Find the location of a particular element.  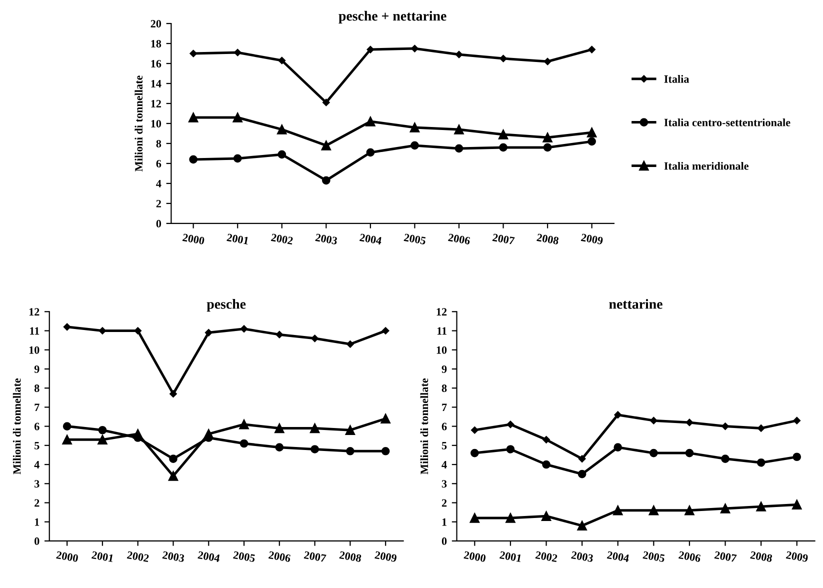

x-tick-label: 2005 is located at coordinates (415, 239).